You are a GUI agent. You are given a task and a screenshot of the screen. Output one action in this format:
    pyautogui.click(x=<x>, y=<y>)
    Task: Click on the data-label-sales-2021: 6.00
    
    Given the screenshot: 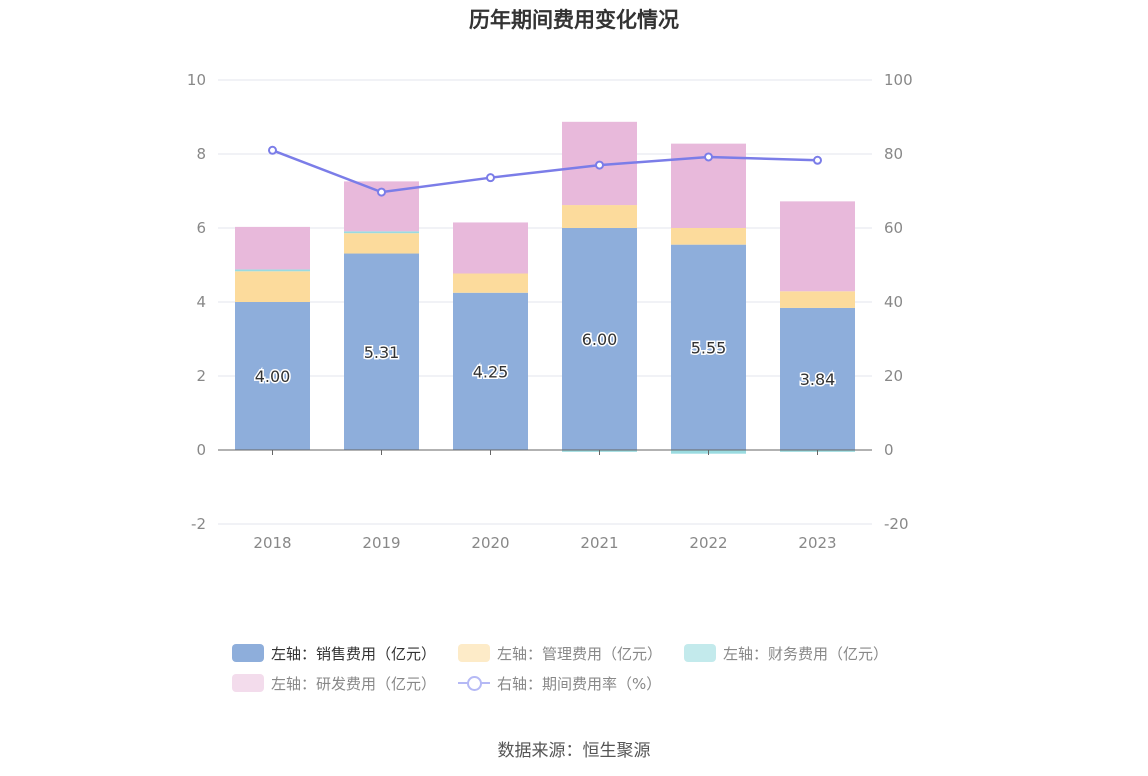 What is the action you would take?
    pyautogui.click(x=600, y=339)
    